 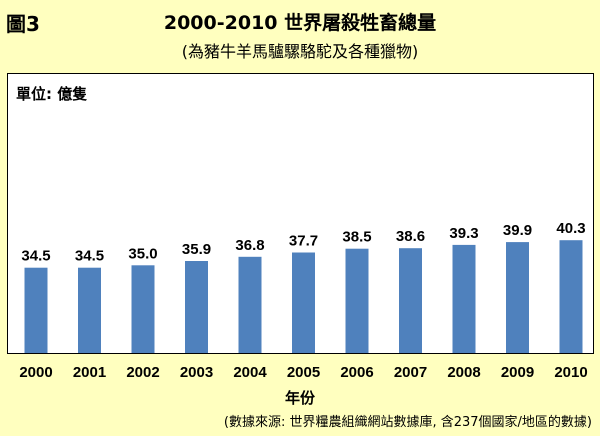 What do you see at coordinates (356, 372) in the screenshot?
I see `x-tick-label-2006: 2006` at bounding box center [356, 372].